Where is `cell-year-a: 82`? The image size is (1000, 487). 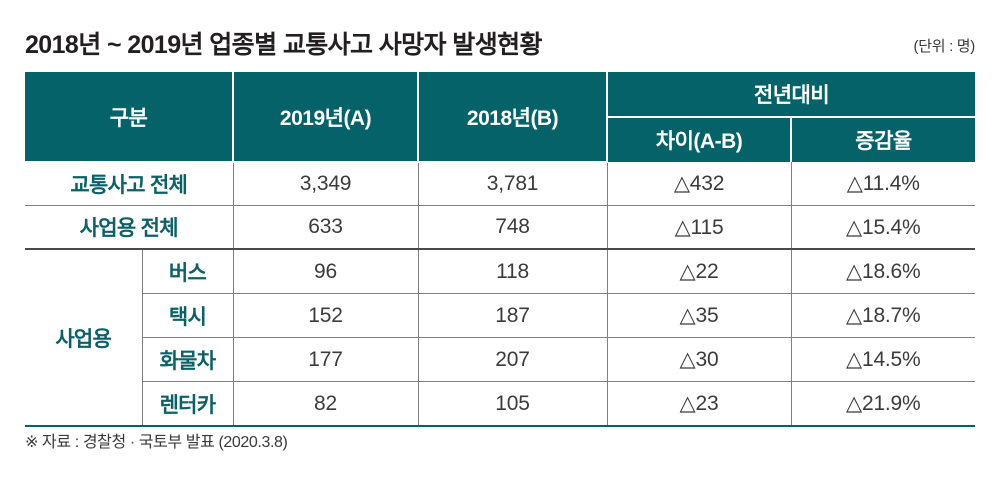 cell-year-a: 82 is located at coordinates (326, 403).